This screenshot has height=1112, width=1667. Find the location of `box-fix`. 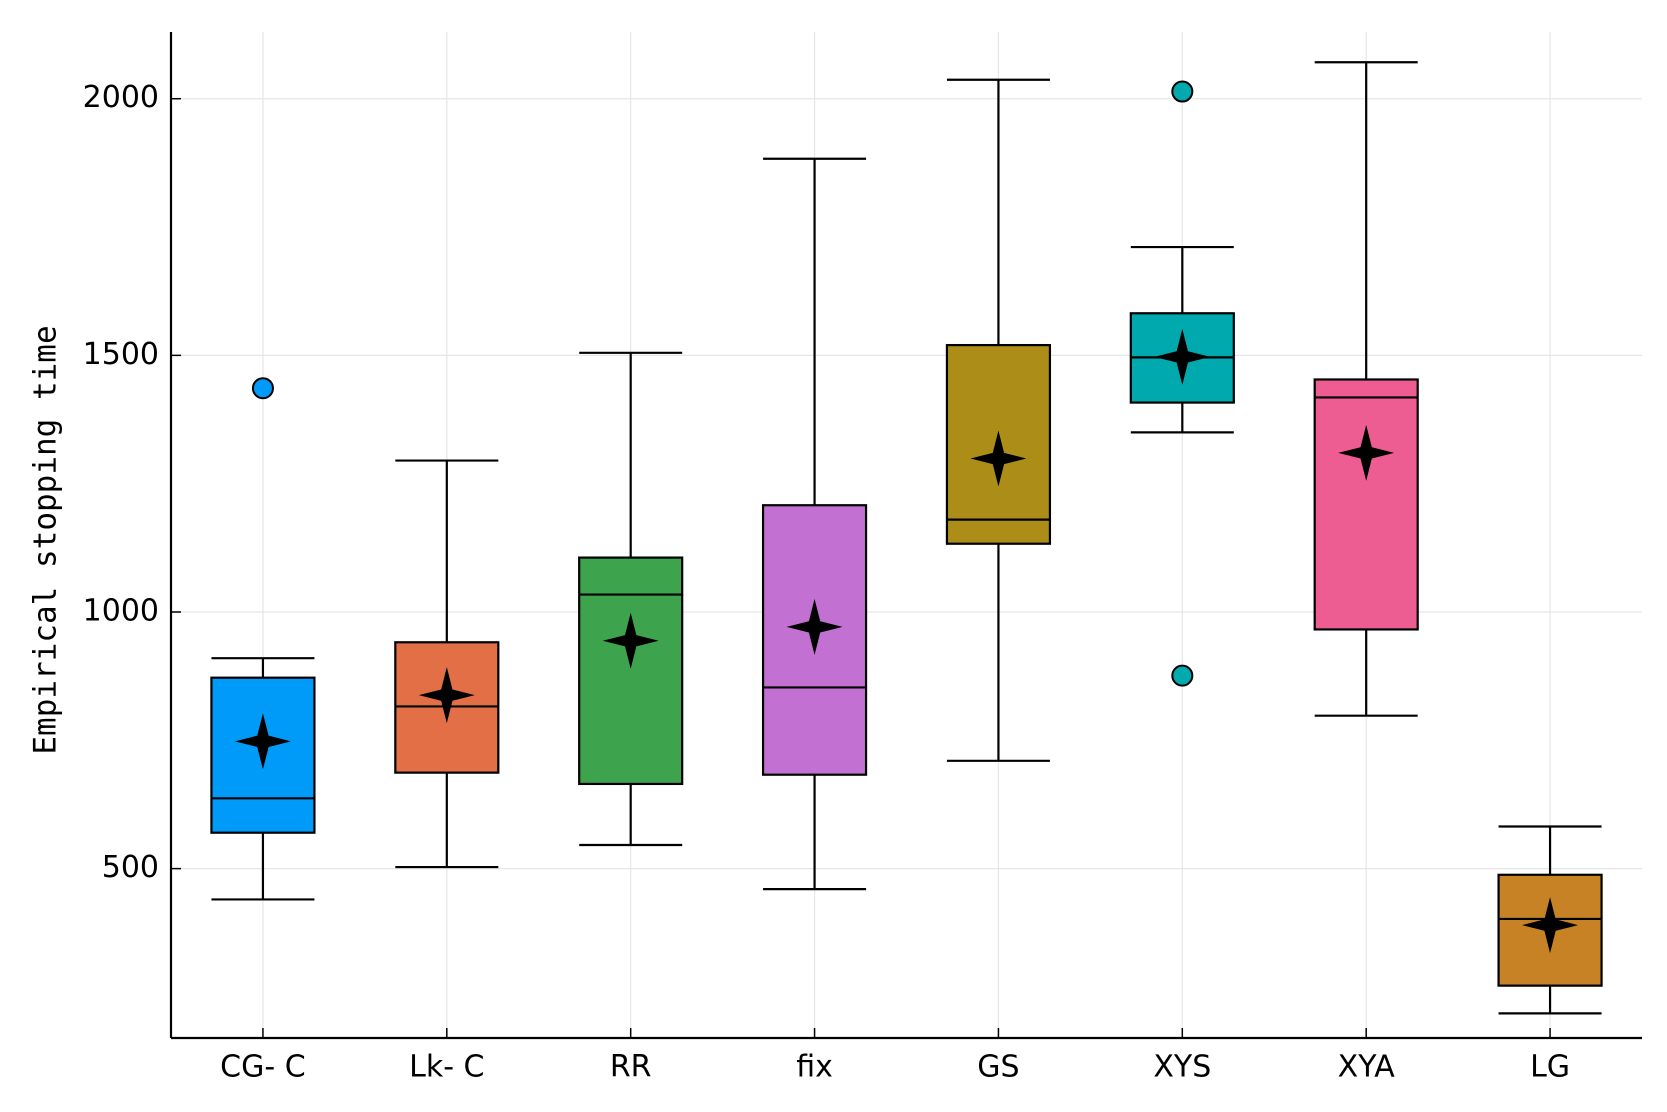

box-fix is located at coordinates (814, 524).